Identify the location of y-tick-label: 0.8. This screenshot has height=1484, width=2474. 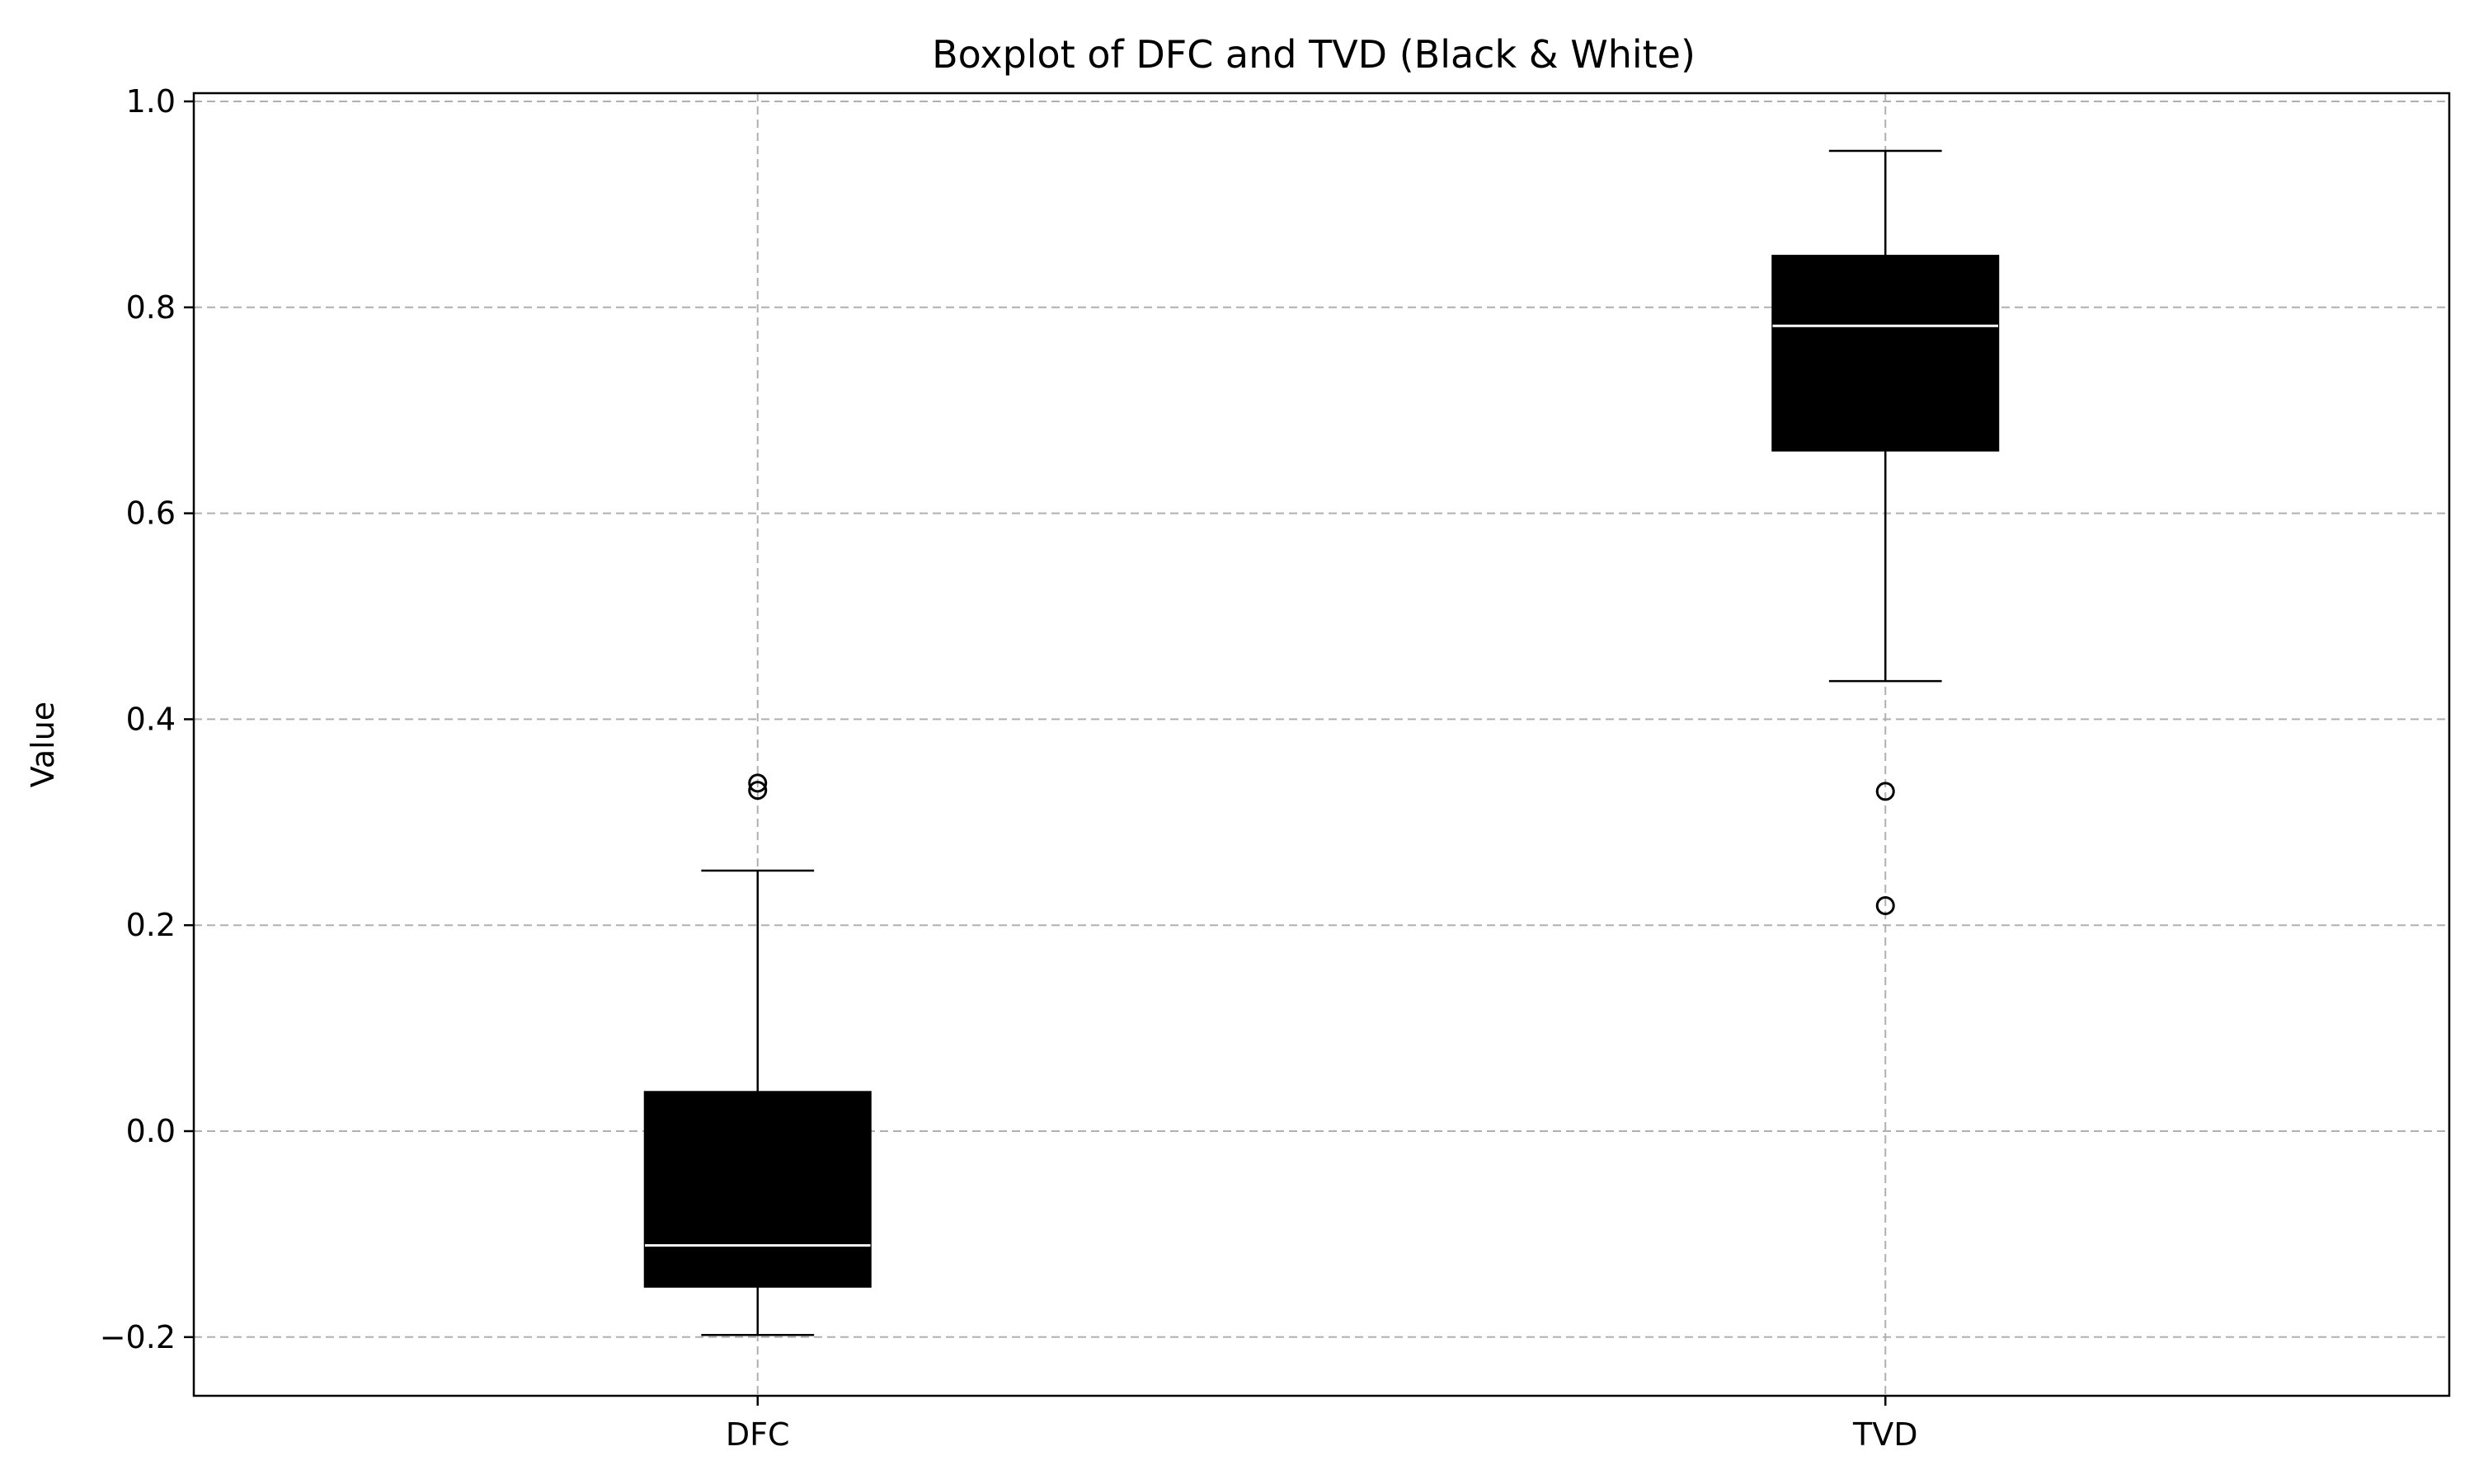
(151, 307).